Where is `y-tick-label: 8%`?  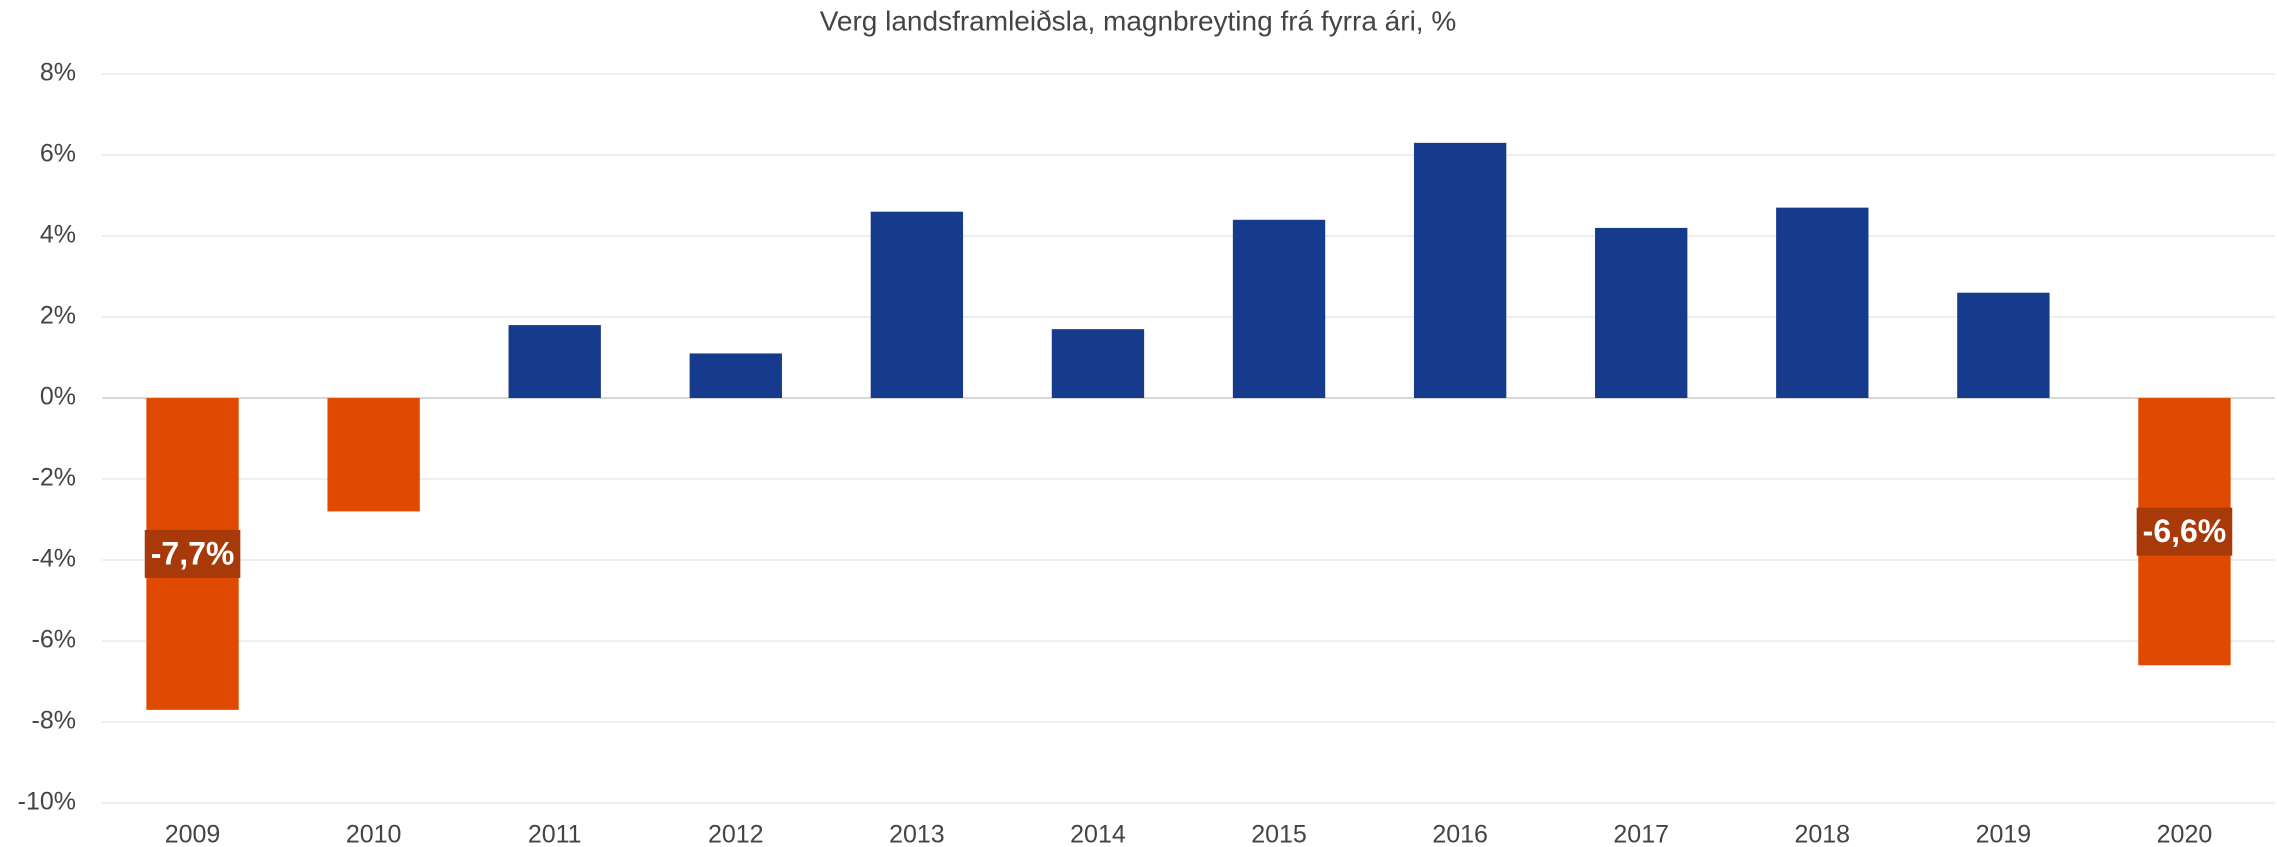
y-tick-label: 8% is located at coordinates (58, 73).